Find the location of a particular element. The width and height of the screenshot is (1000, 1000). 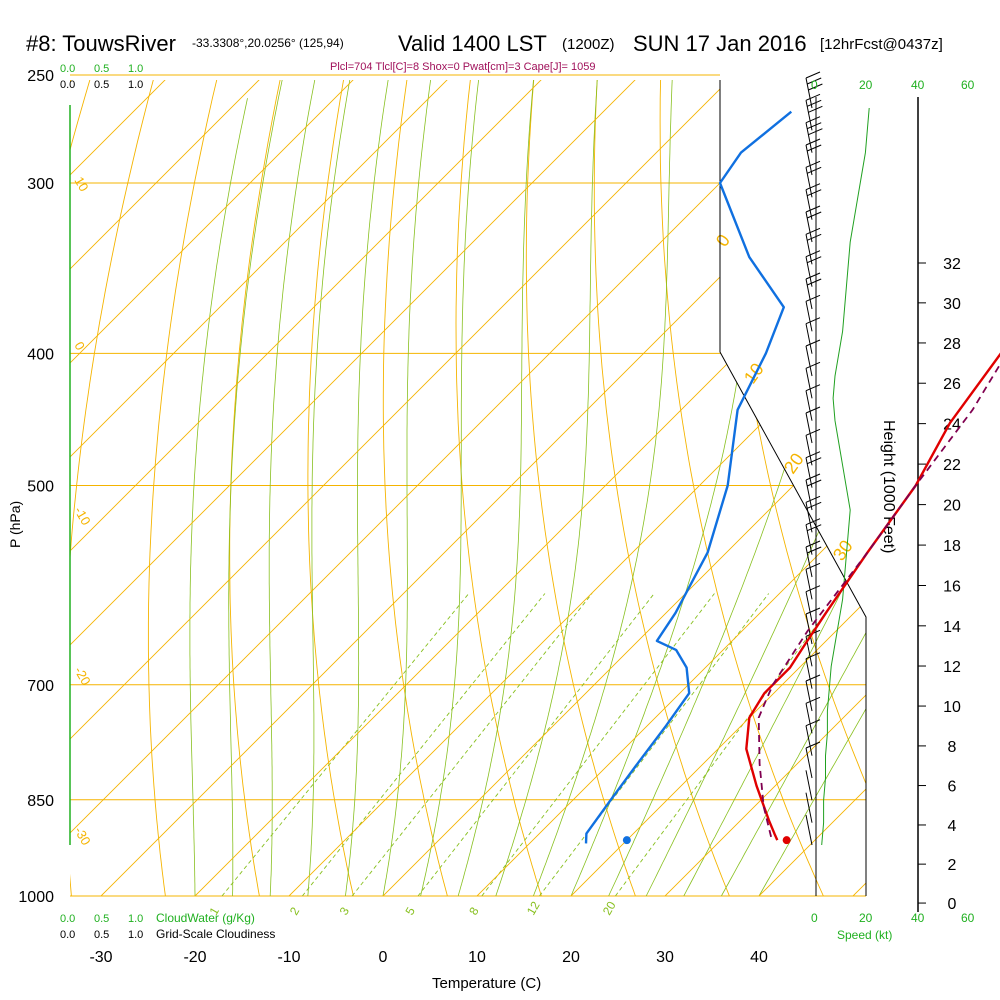

valid-zulu: (1200Z) is located at coordinates (588, 44).